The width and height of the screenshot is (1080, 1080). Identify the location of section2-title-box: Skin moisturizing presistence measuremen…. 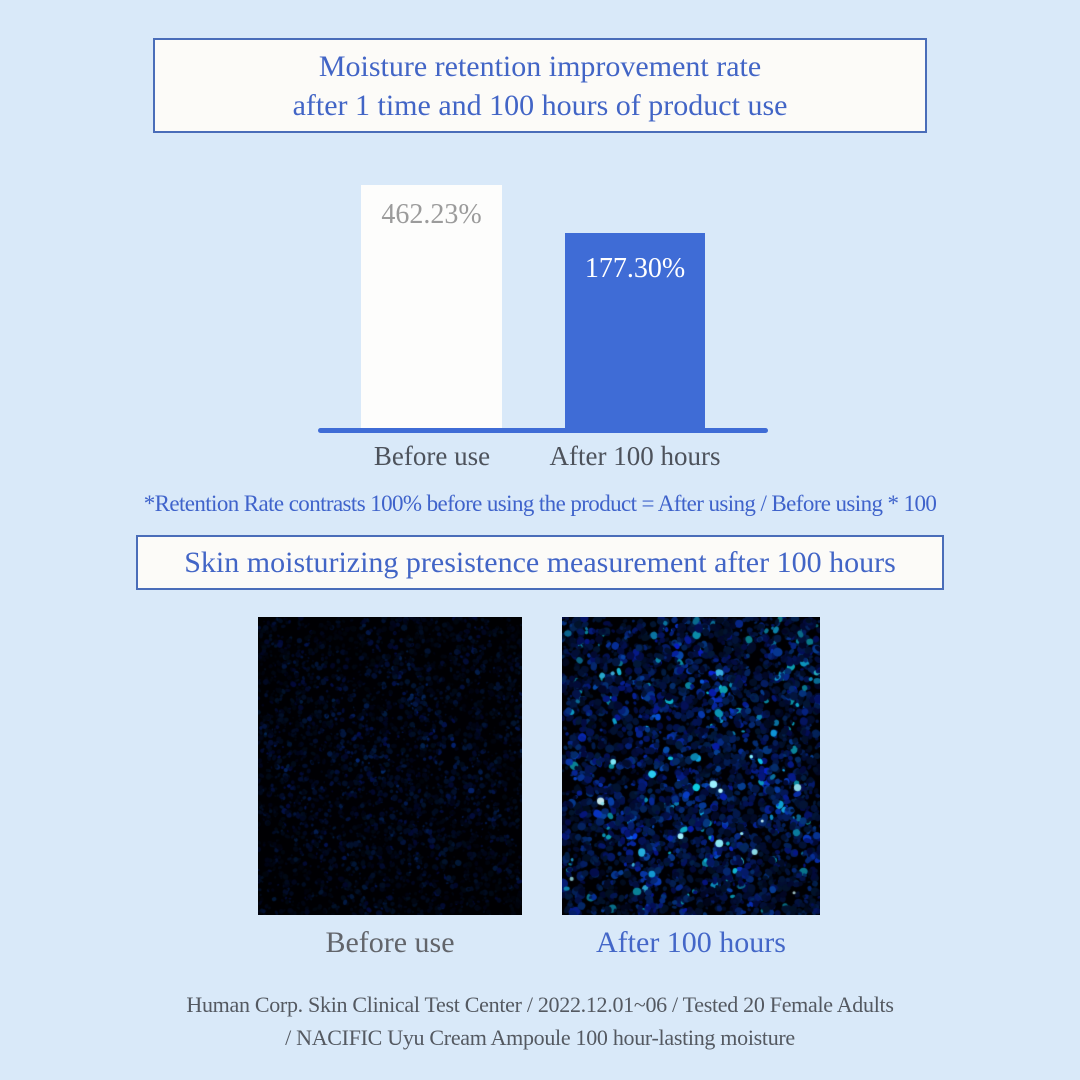
(540, 562).